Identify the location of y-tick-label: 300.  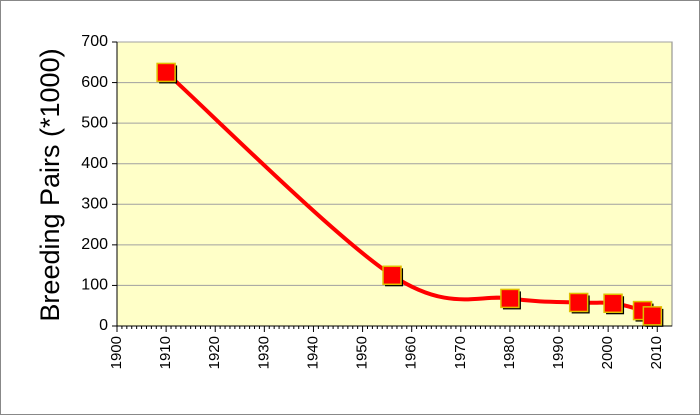
(94, 204).